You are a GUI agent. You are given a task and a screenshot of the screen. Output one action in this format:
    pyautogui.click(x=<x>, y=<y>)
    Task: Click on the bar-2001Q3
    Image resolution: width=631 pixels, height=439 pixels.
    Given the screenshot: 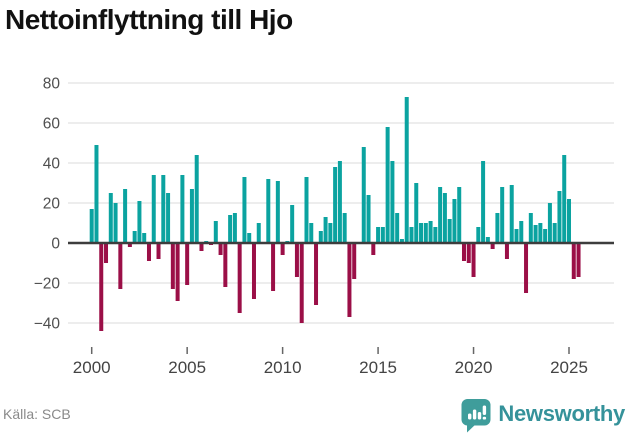 What is the action you would take?
    pyautogui.click(x=120, y=266)
    